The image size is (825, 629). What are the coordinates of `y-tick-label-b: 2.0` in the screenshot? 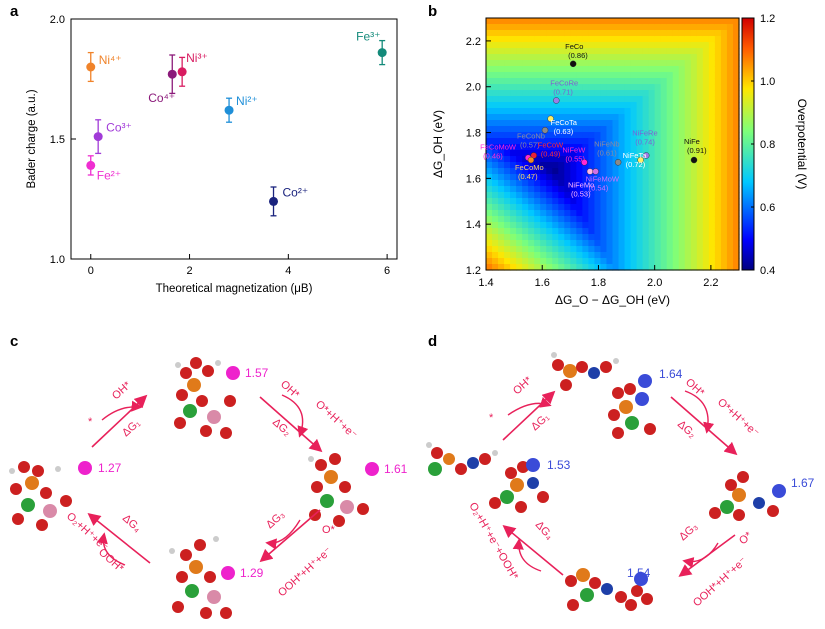 It's located at (473, 88).